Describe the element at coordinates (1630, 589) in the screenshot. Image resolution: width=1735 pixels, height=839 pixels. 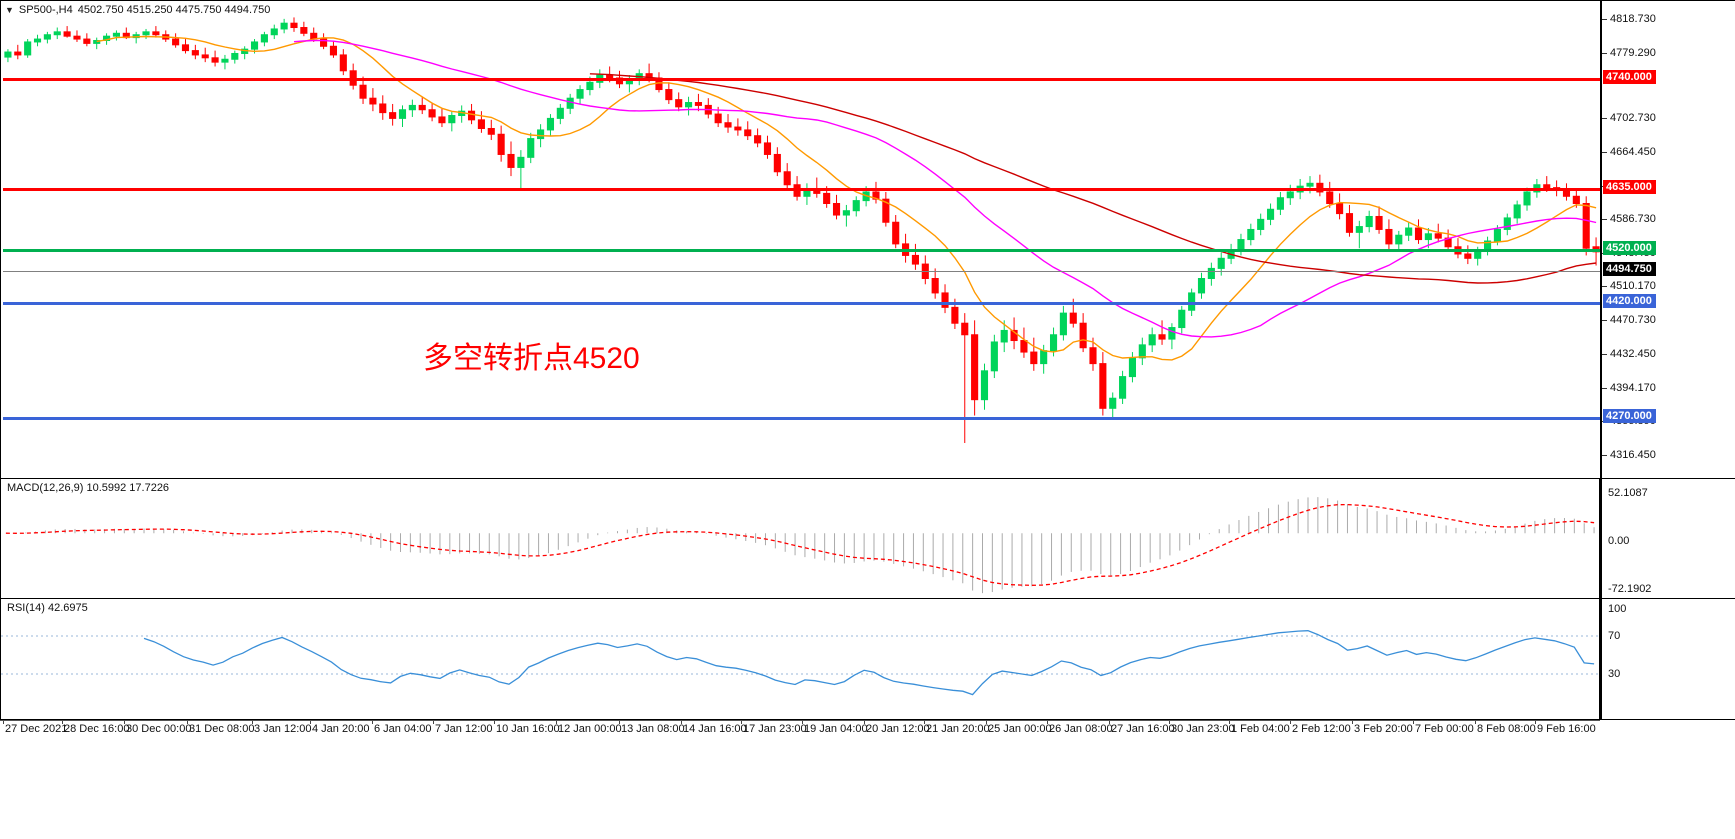
I see `macd-tick-_72_1902: -72.1902` at that location.